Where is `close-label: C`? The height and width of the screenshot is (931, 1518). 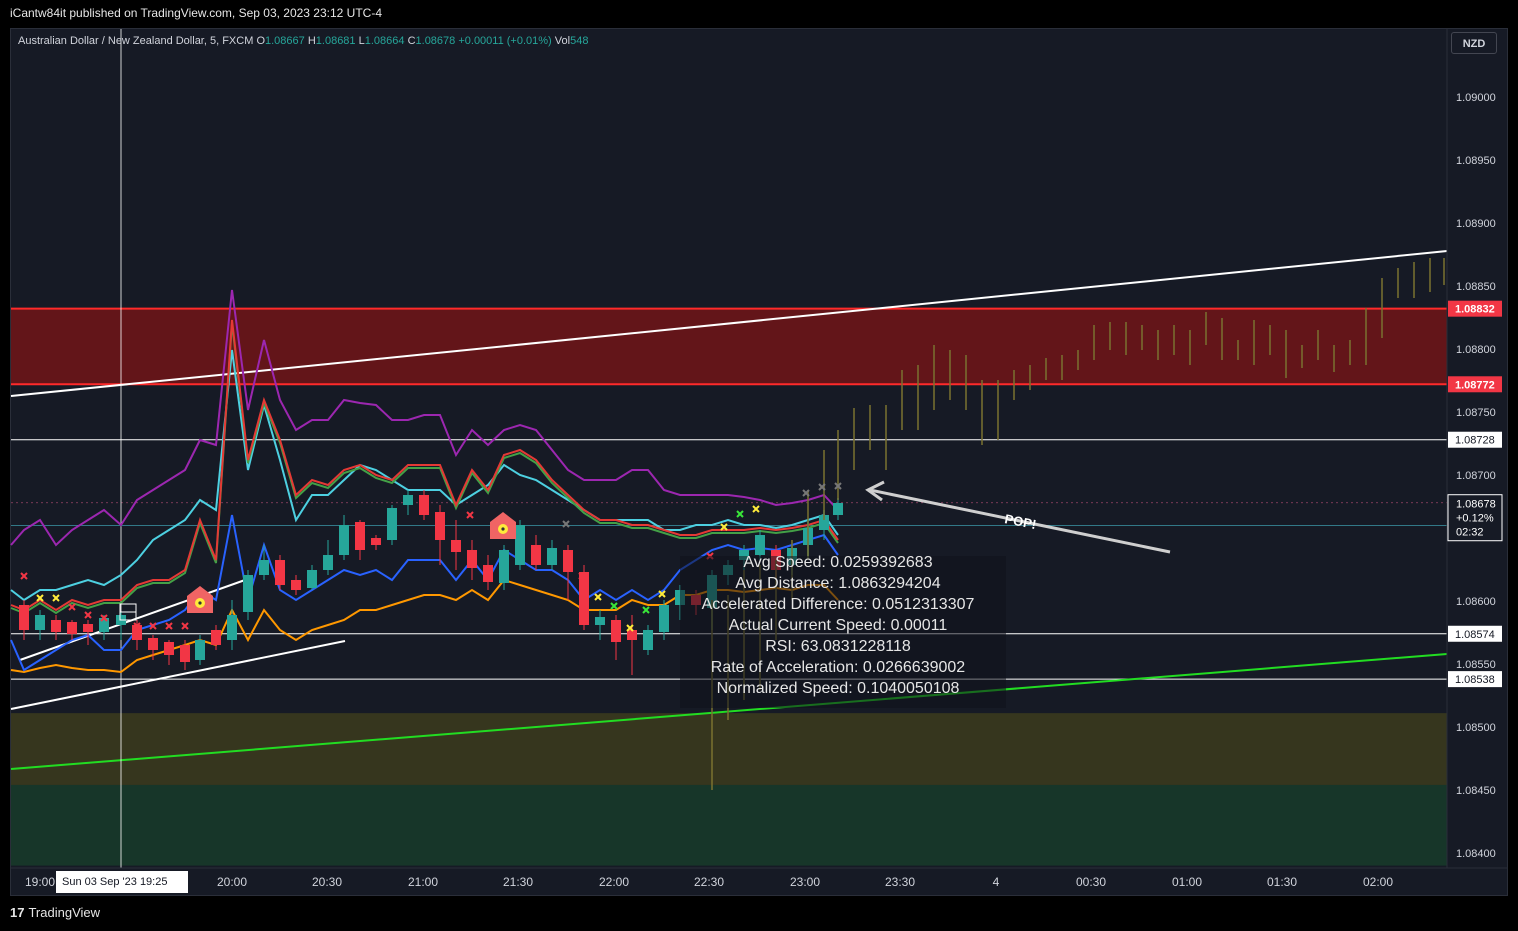 close-label: C is located at coordinates (411, 41).